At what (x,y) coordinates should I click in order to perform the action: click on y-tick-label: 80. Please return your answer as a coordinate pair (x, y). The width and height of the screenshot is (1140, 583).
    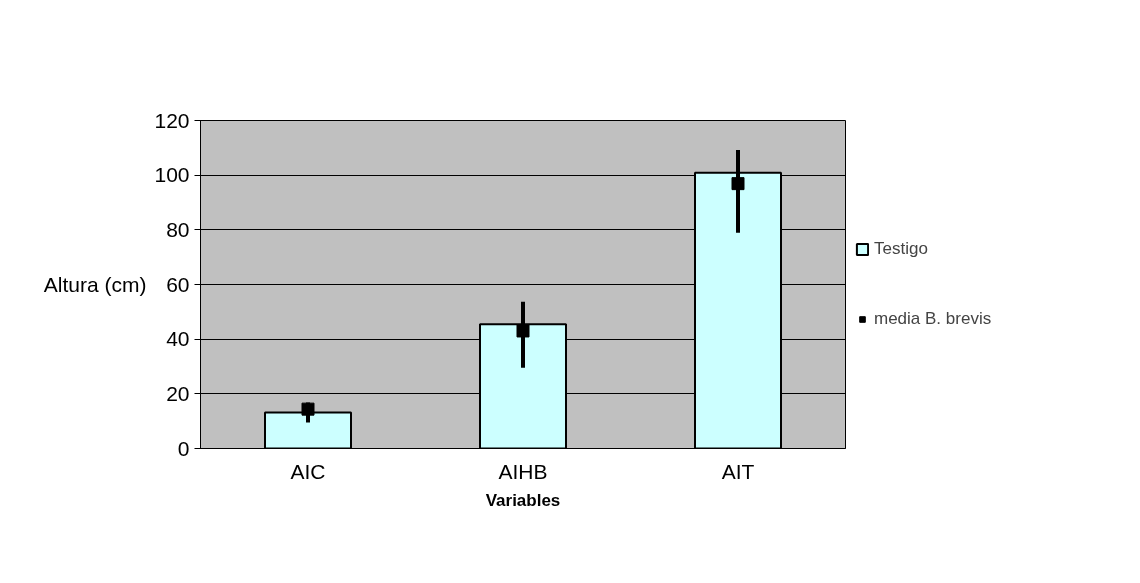
    Looking at the image, I should click on (178, 229).